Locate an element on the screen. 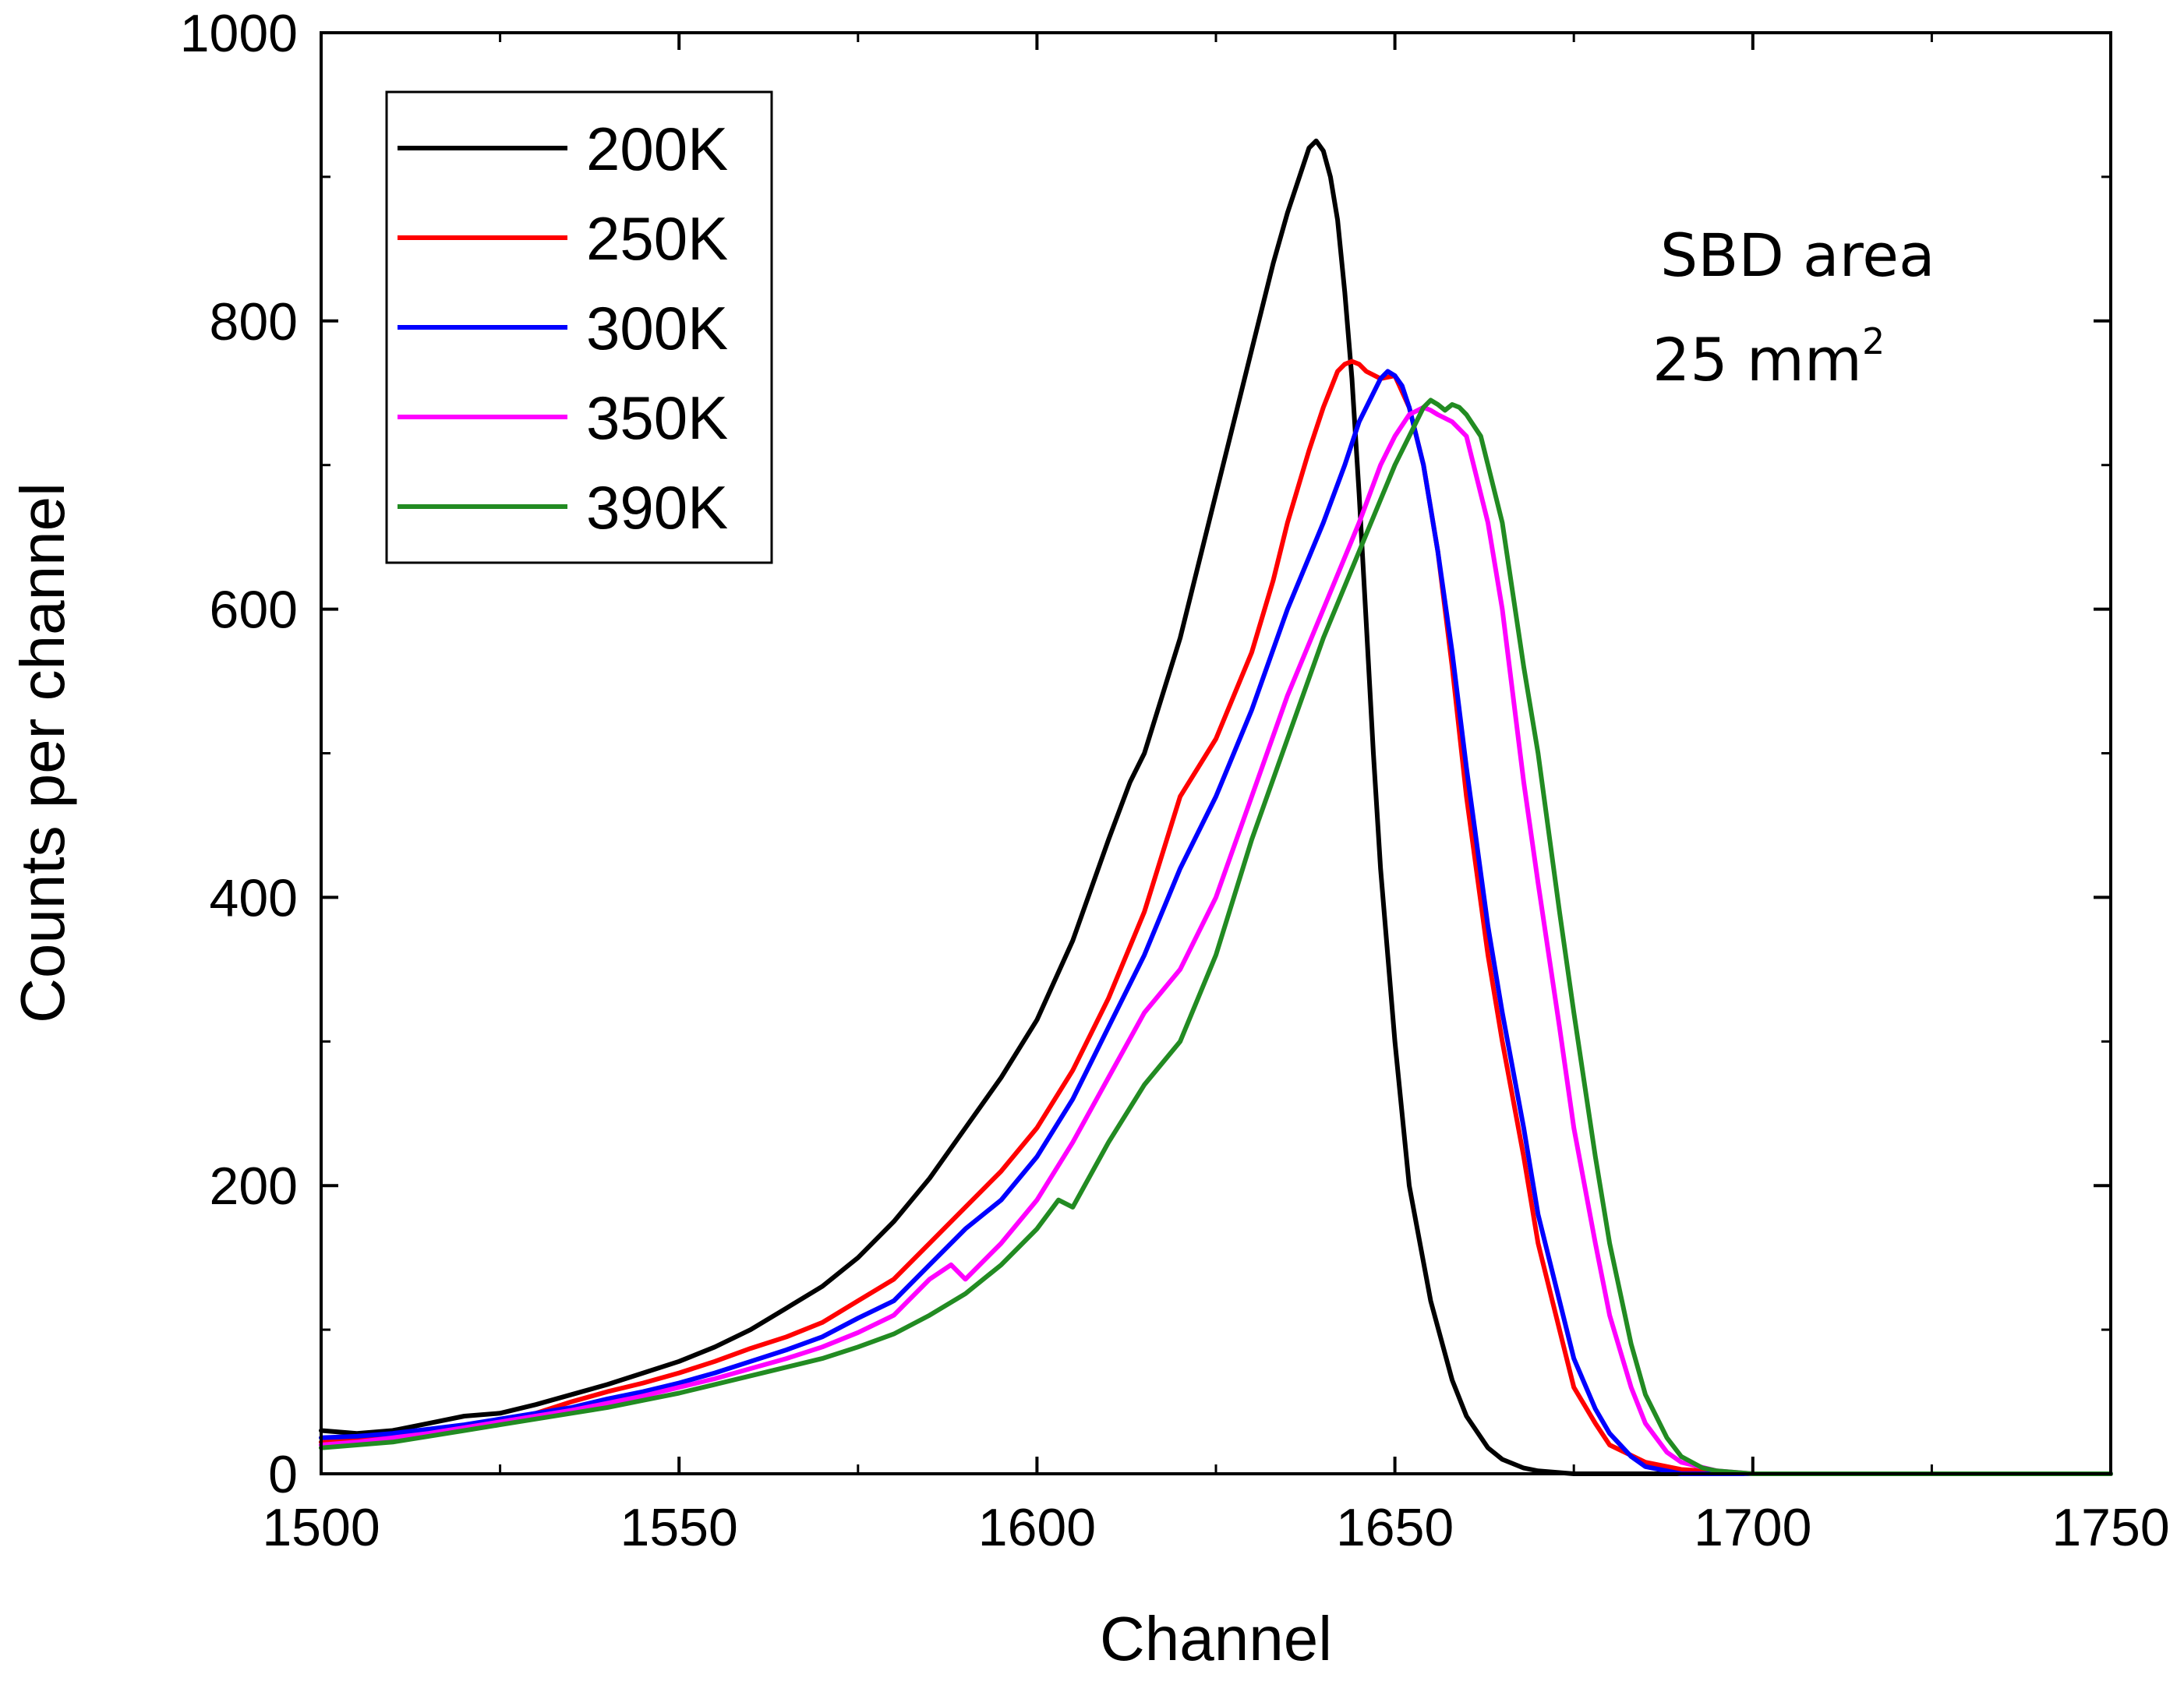 This screenshot has width=2184, height=1685. y-tick-label: 800 is located at coordinates (254, 321).